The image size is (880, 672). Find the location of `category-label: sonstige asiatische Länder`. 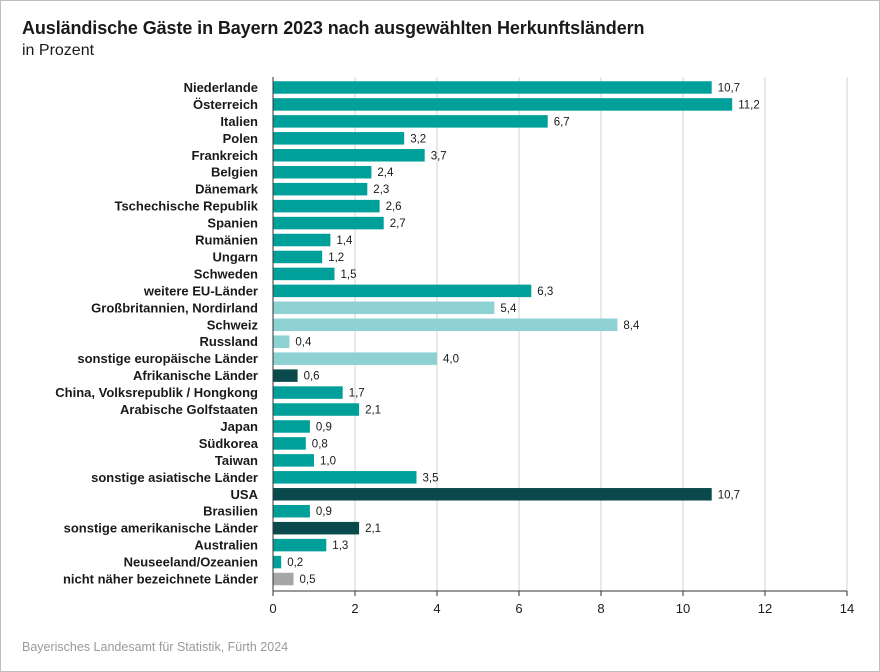

category-label: sonstige asiatische Länder is located at coordinates (174, 477).